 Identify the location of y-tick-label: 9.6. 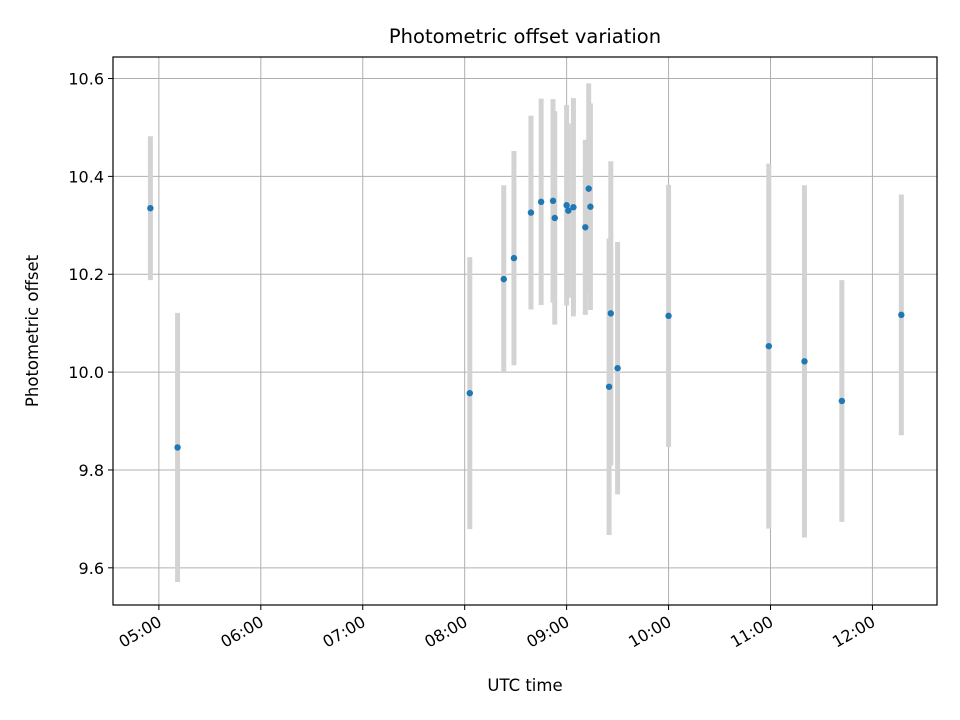
(91, 568).